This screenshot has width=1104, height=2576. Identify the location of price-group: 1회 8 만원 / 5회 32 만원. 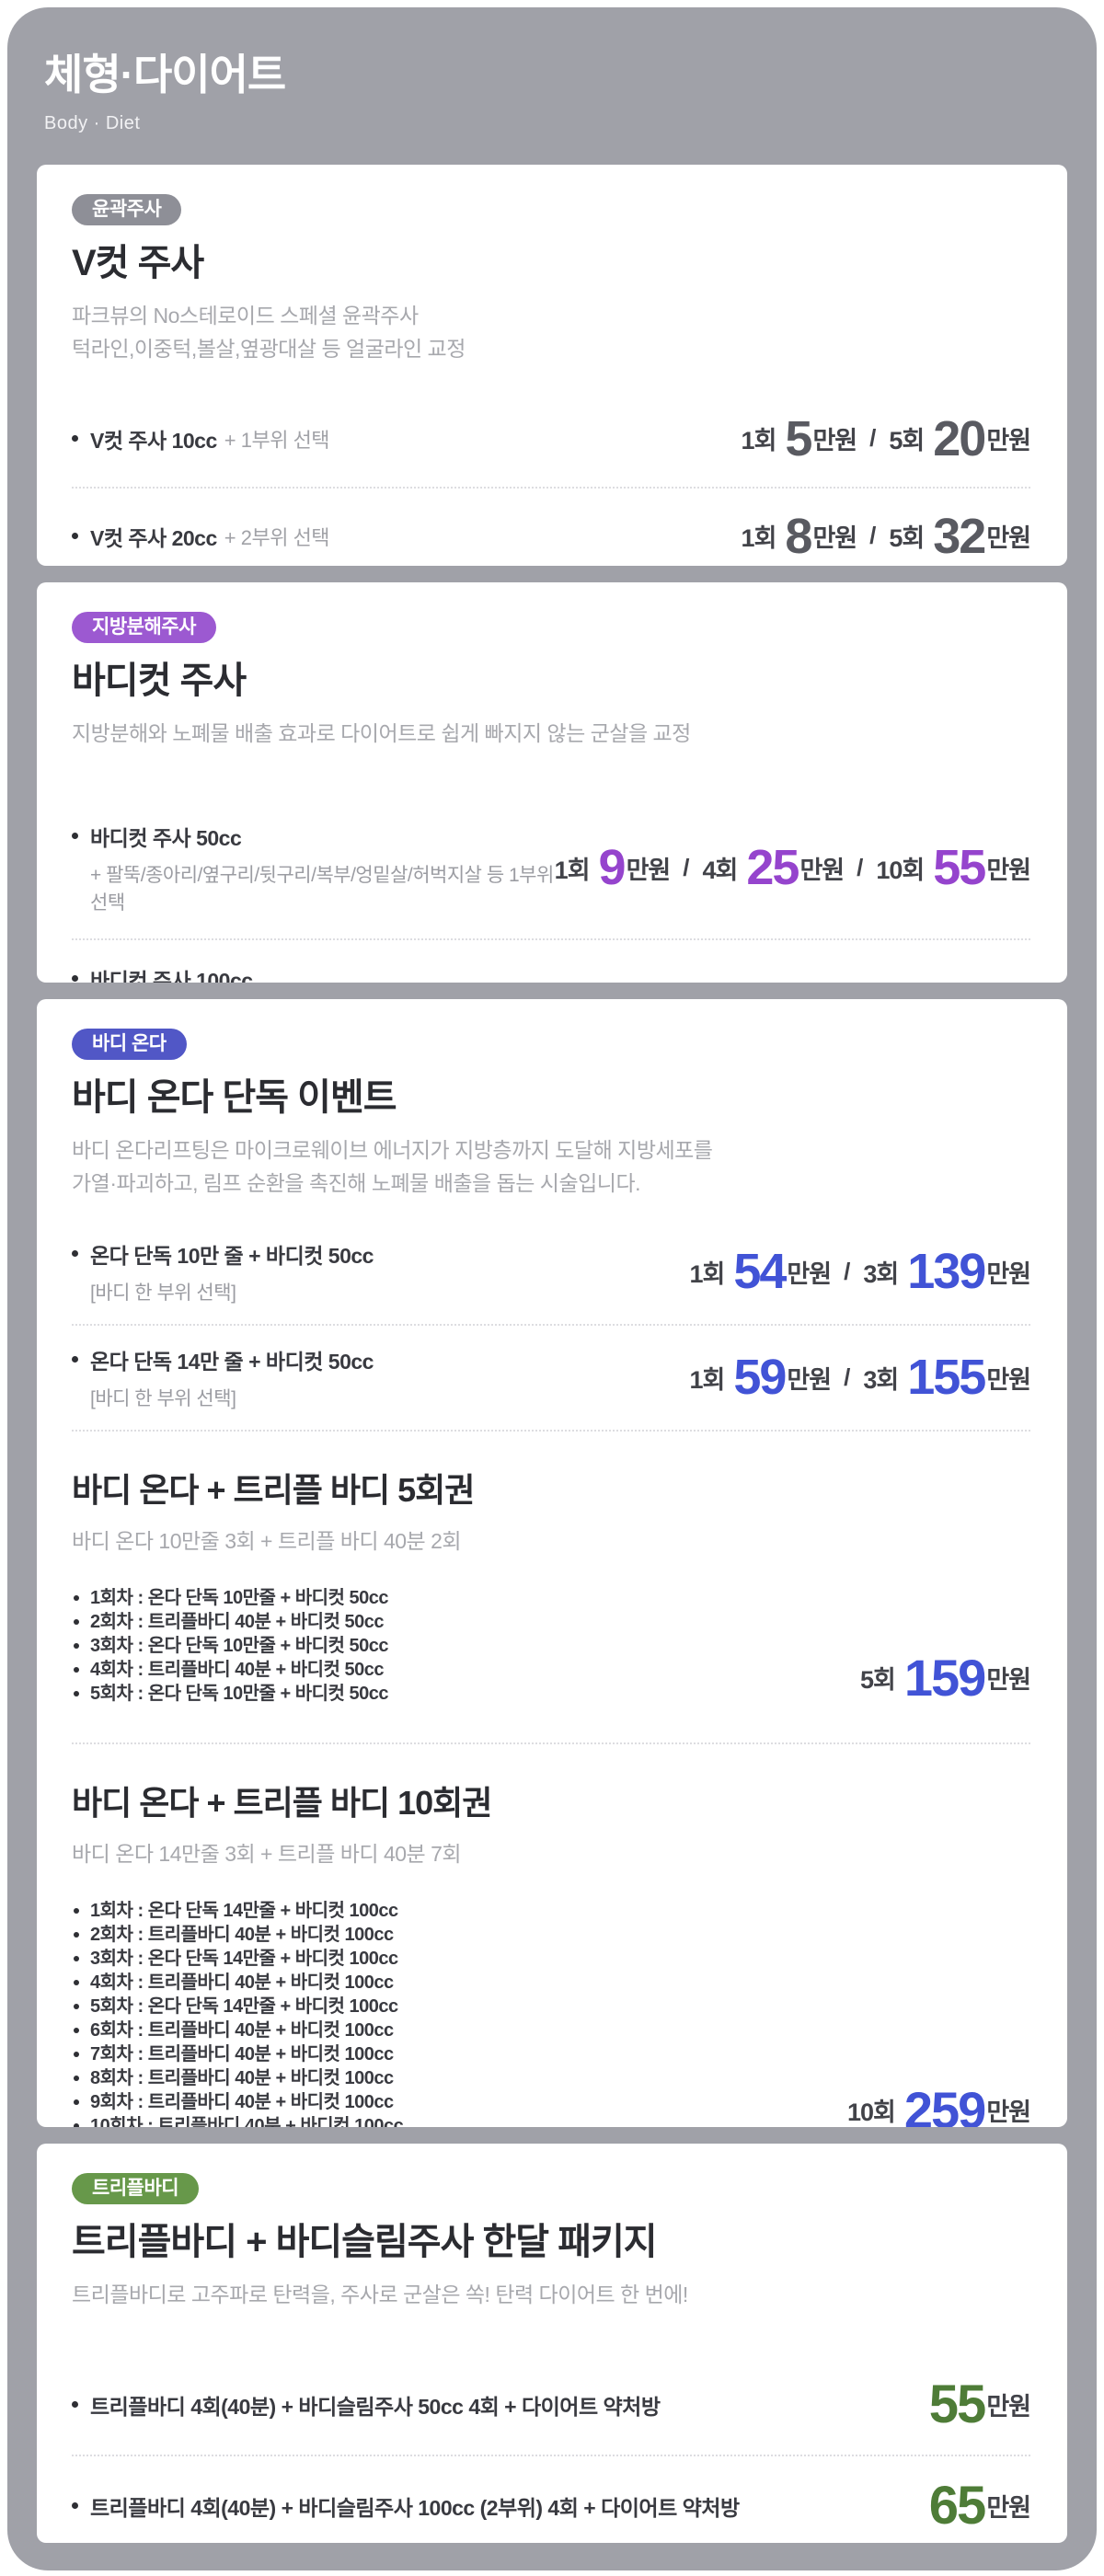
(886, 536).